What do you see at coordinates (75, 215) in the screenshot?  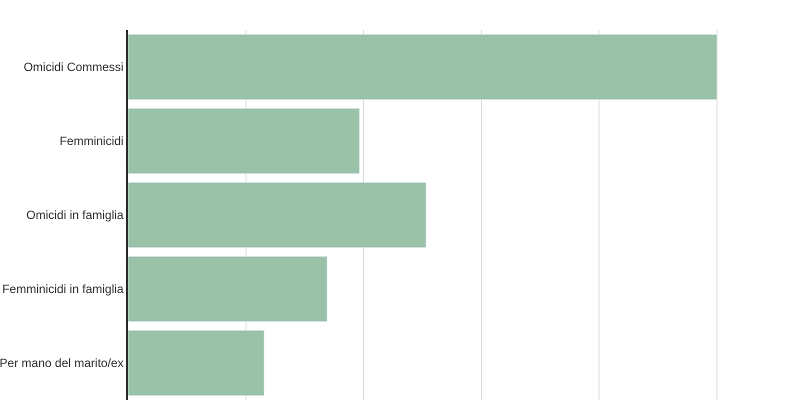 I see `y-tick-label: Omicidi in famiglia` at bounding box center [75, 215].